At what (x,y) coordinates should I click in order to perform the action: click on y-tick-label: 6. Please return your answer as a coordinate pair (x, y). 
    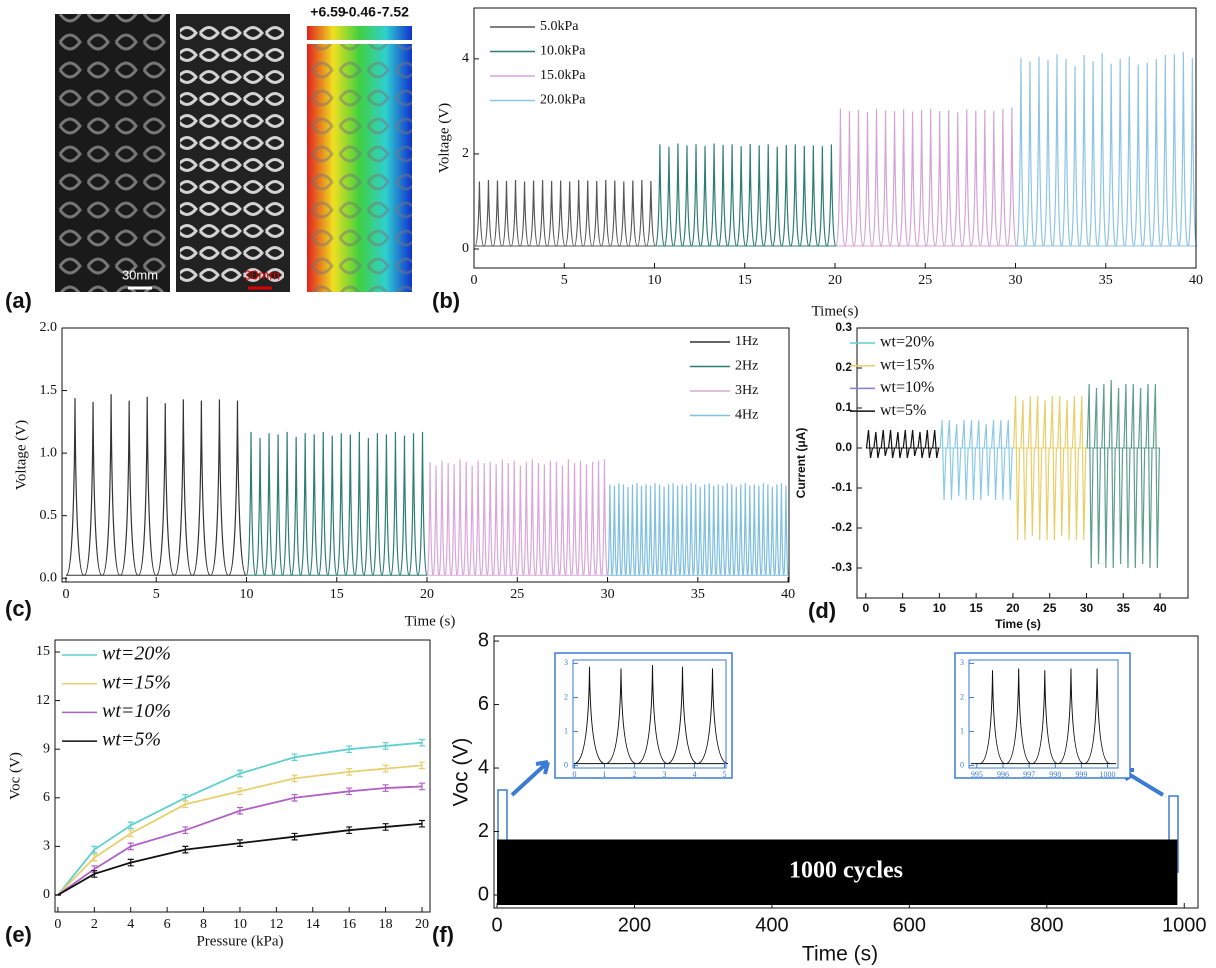
    Looking at the image, I should click on (46, 797).